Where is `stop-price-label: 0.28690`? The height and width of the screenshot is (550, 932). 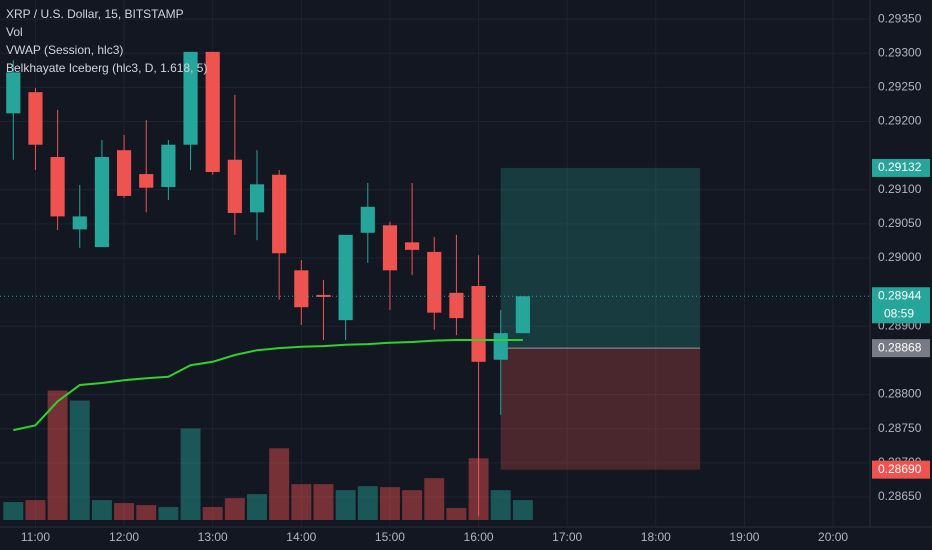 stop-price-label: 0.28690 is located at coordinates (900, 469).